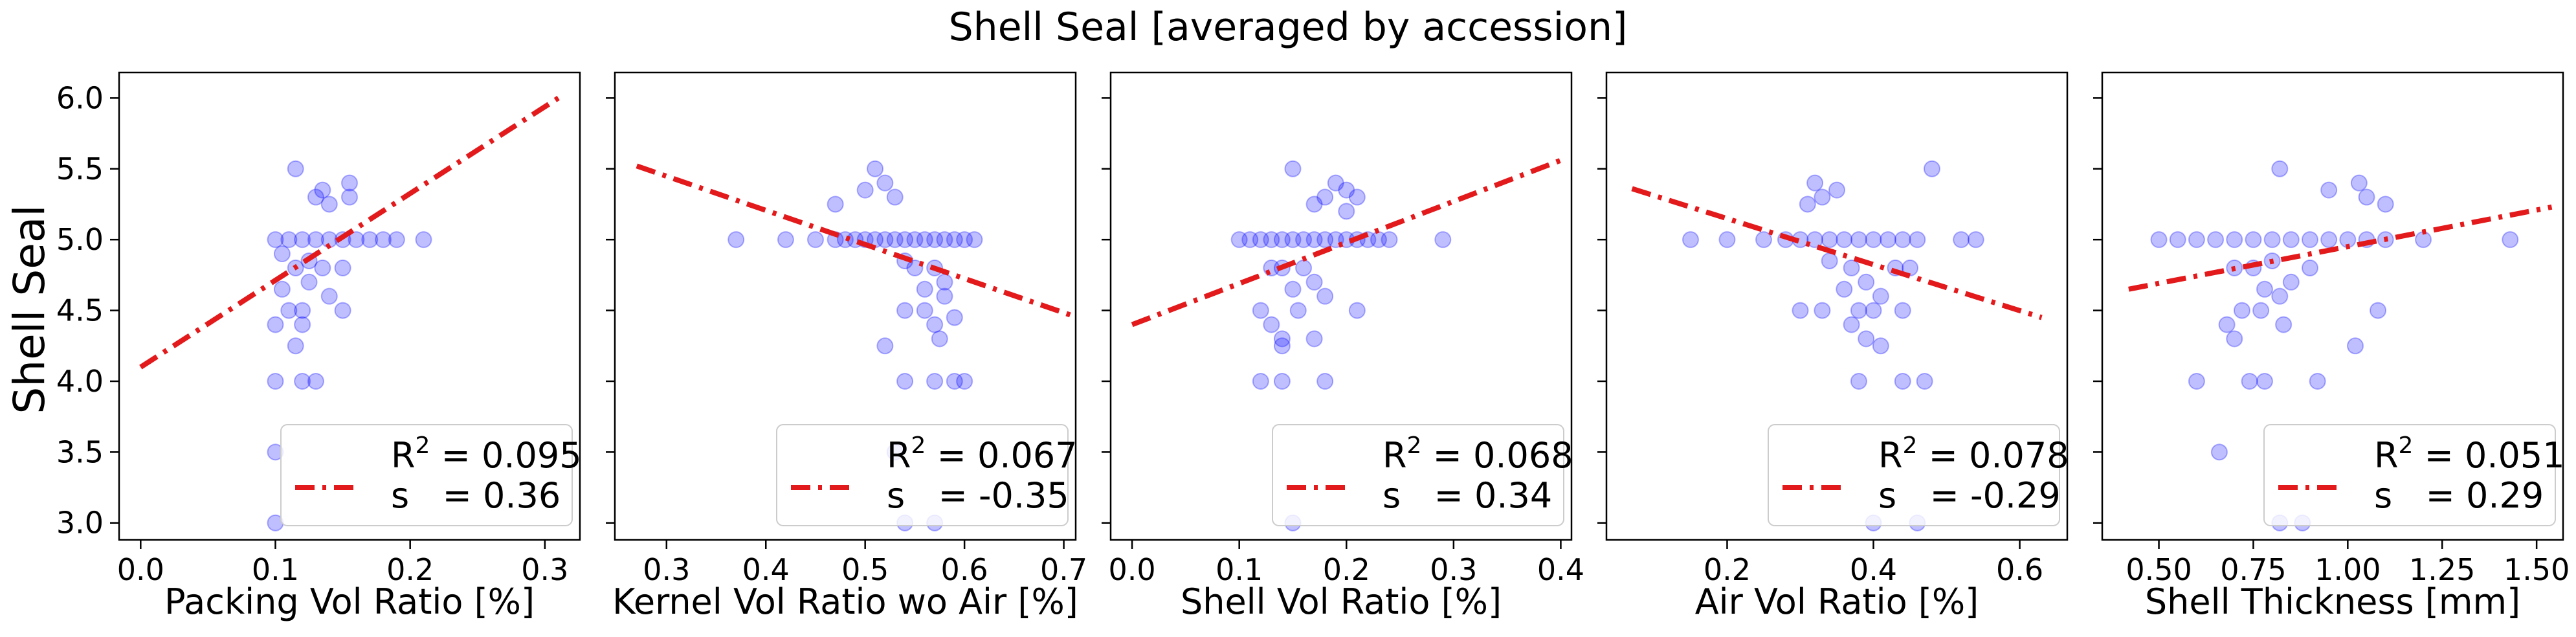 The height and width of the screenshot is (637, 2576). What do you see at coordinates (2459, 495) in the screenshot?
I see `legend-slope-text: s = 0.29` at bounding box center [2459, 495].